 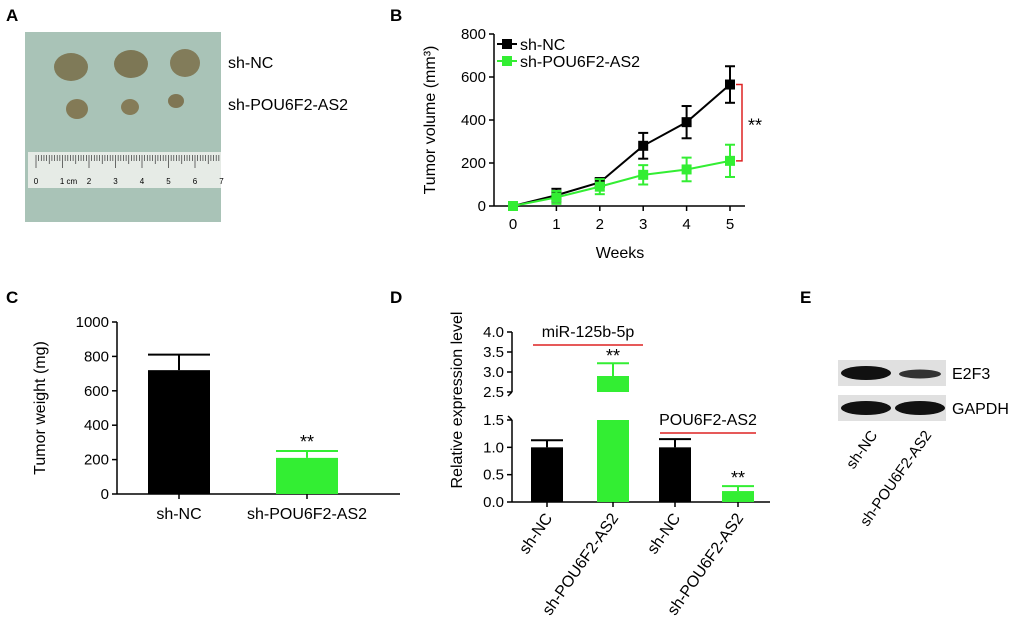 What do you see at coordinates (493, 475) in the screenshot?
I see `y-tick-label: 0.5` at bounding box center [493, 475].